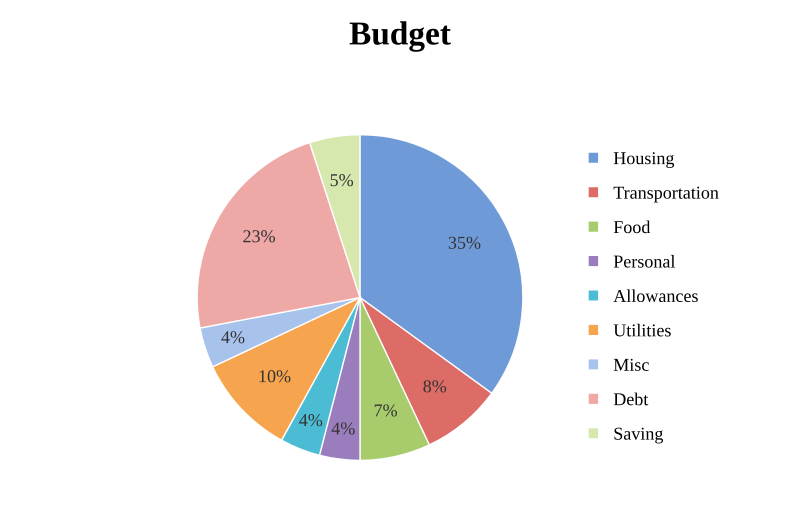  Describe the element at coordinates (655, 295) in the screenshot. I see `legend-label: Allowances` at that location.